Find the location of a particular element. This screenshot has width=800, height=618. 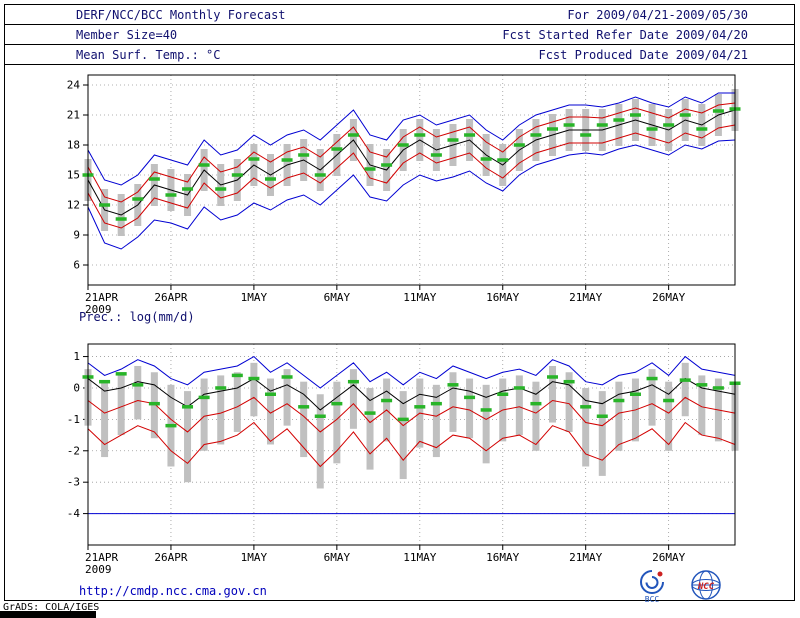

member-size-label: Member Size=40 is located at coordinates (127, 34).